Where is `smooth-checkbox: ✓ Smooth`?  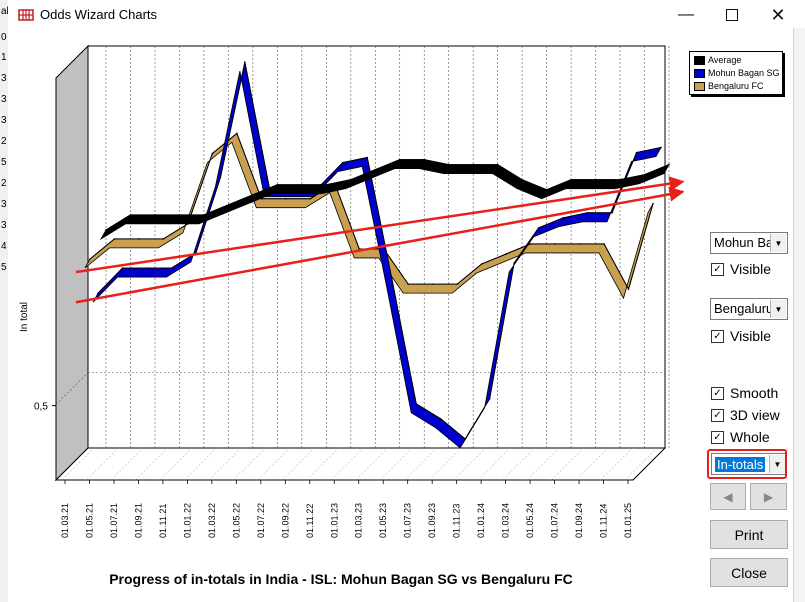
smooth-checkbox: ✓ Smooth is located at coordinates (744, 393).